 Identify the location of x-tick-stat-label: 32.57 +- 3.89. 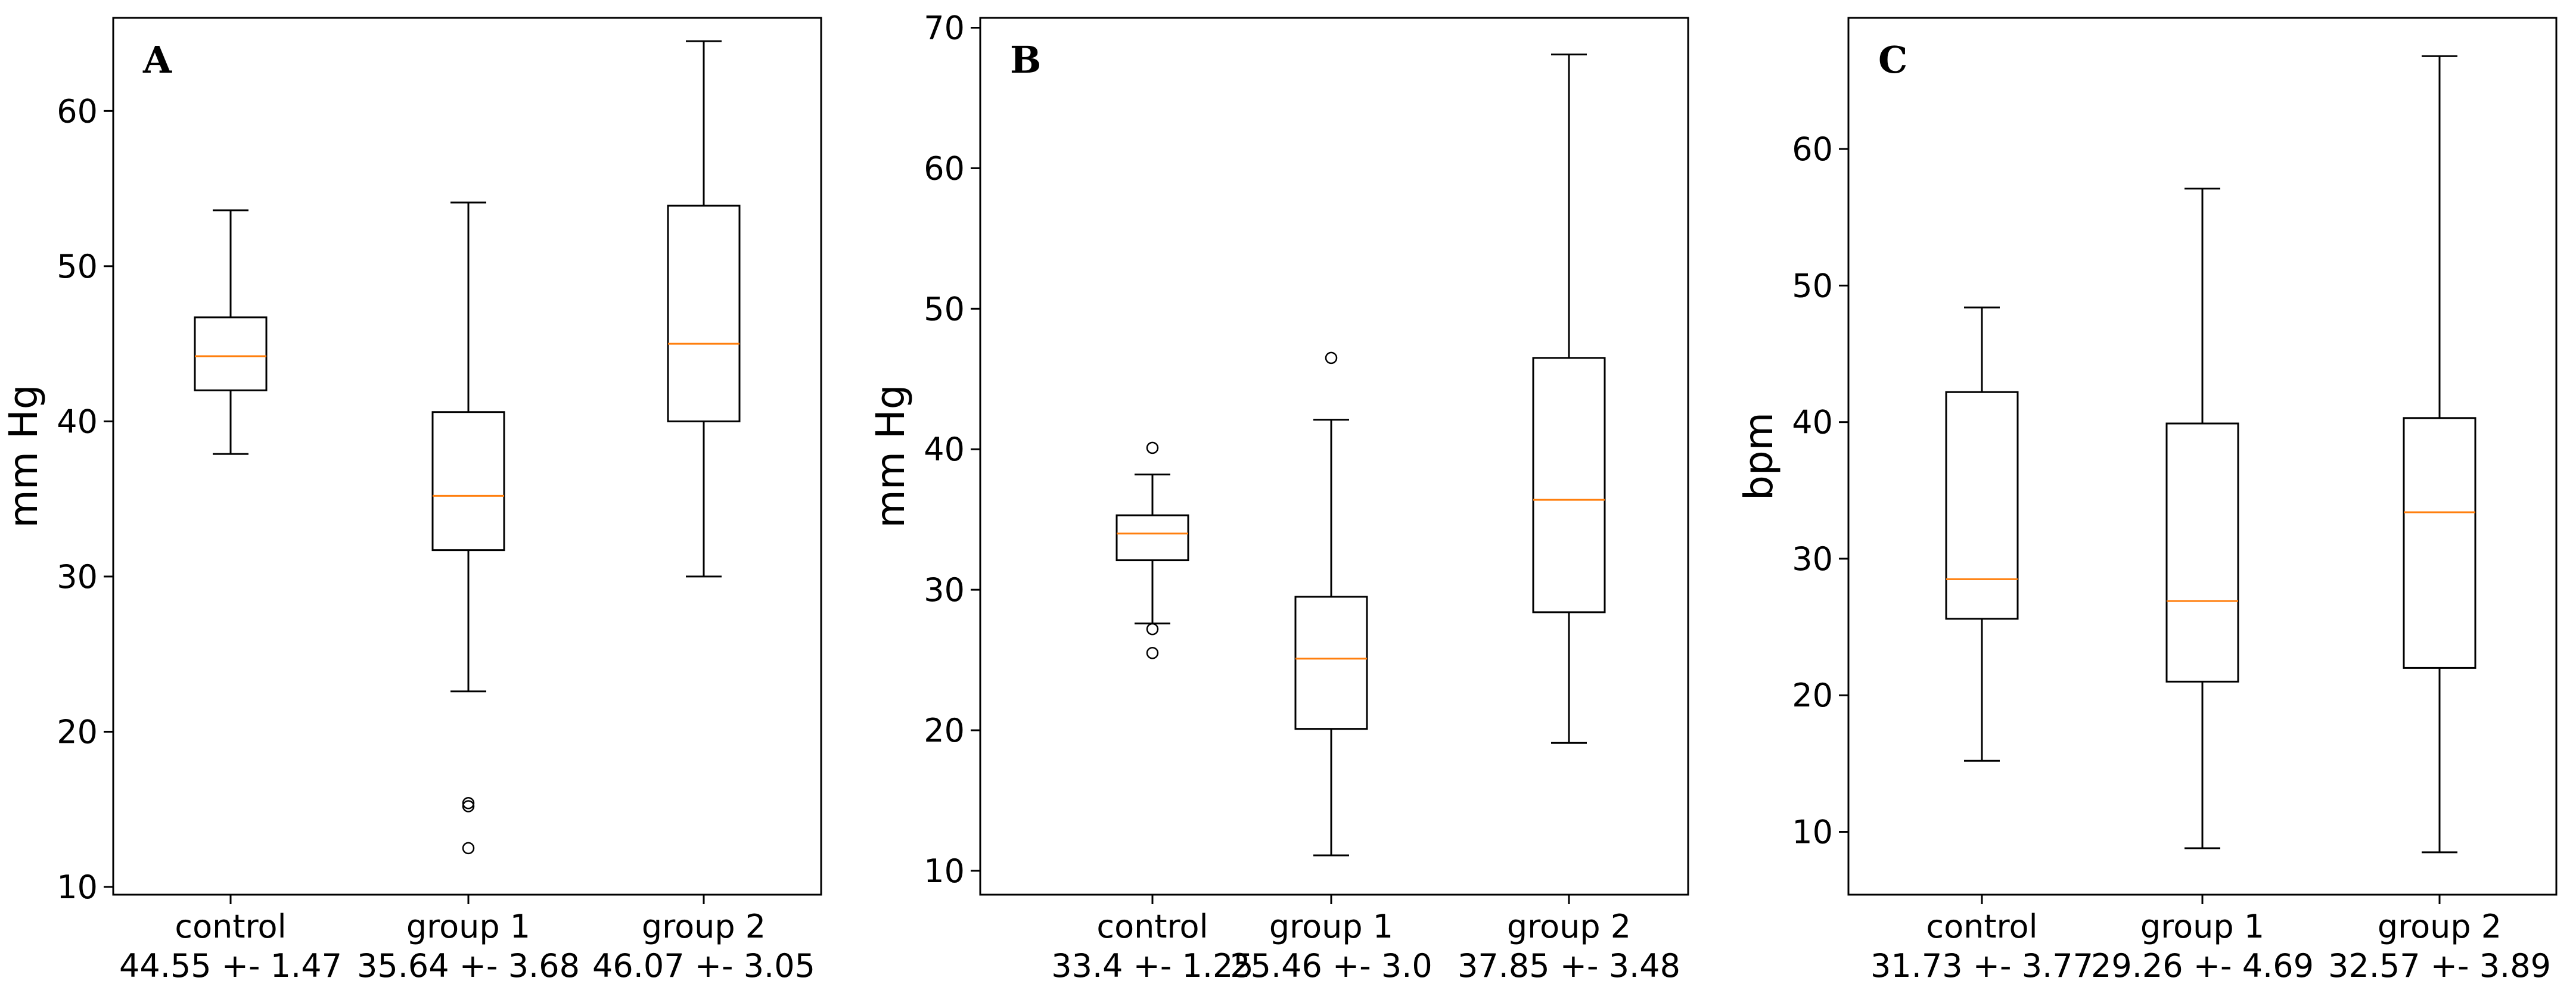
(2439, 966).